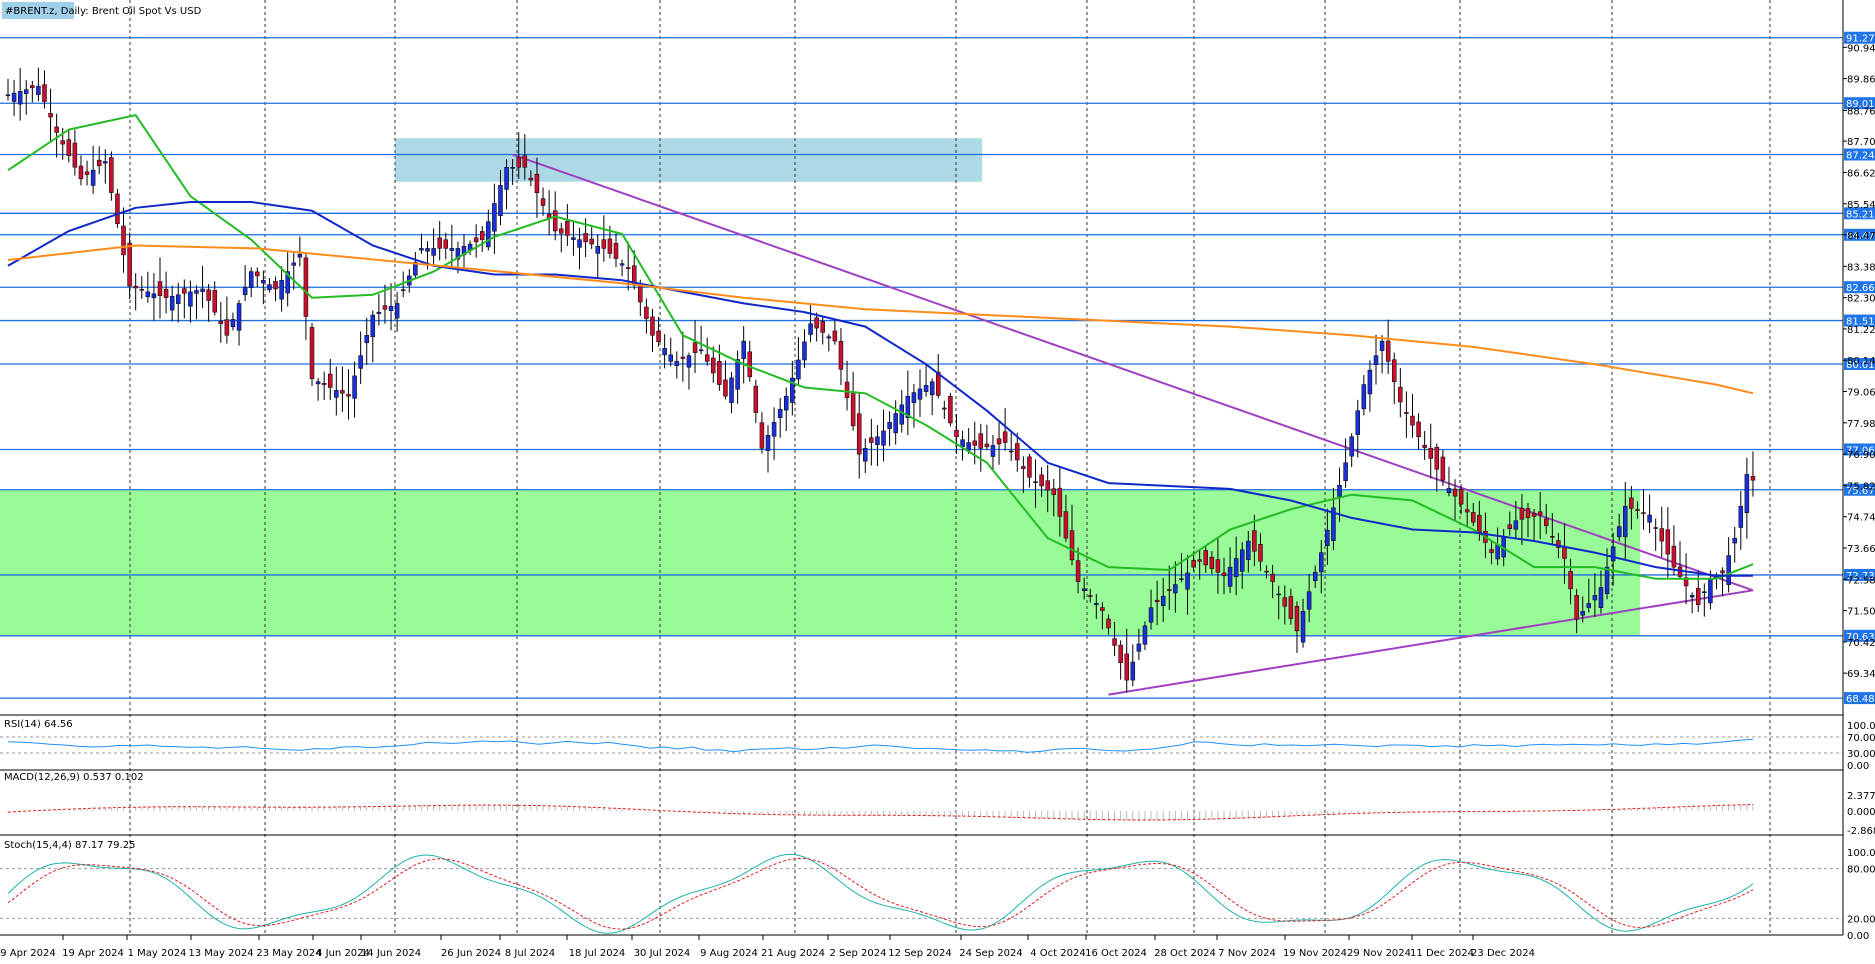 The height and width of the screenshot is (964, 1875). What do you see at coordinates (1861, 674) in the screenshot?
I see `price-tick-label: 69.34` at bounding box center [1861, 674].